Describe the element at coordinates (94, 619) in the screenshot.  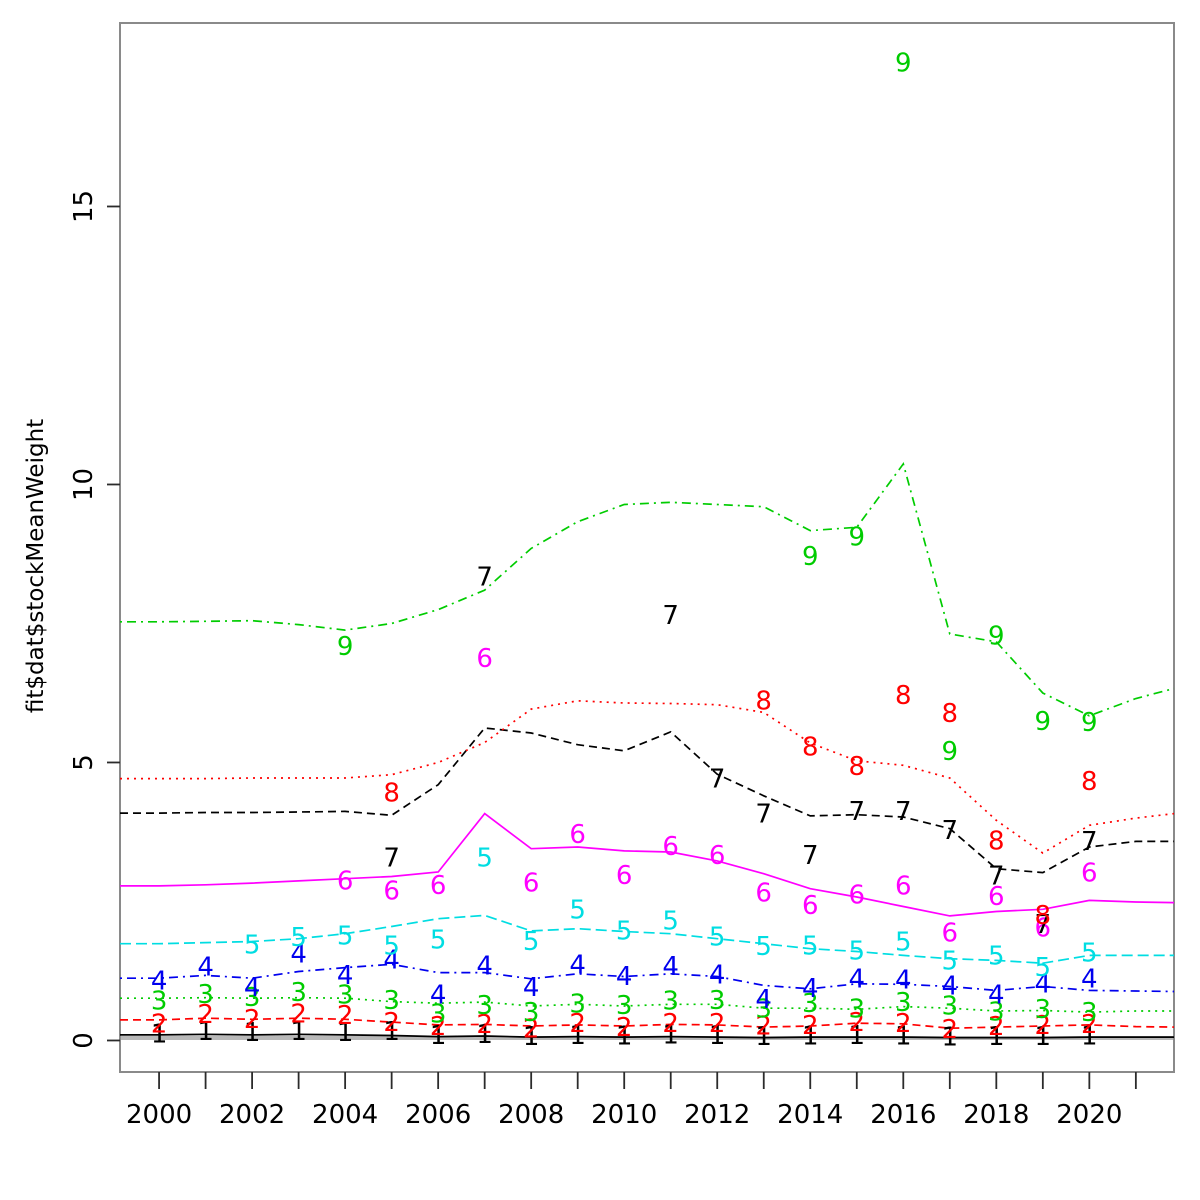
I see `y-axis: 0 5 10 15` at that location.